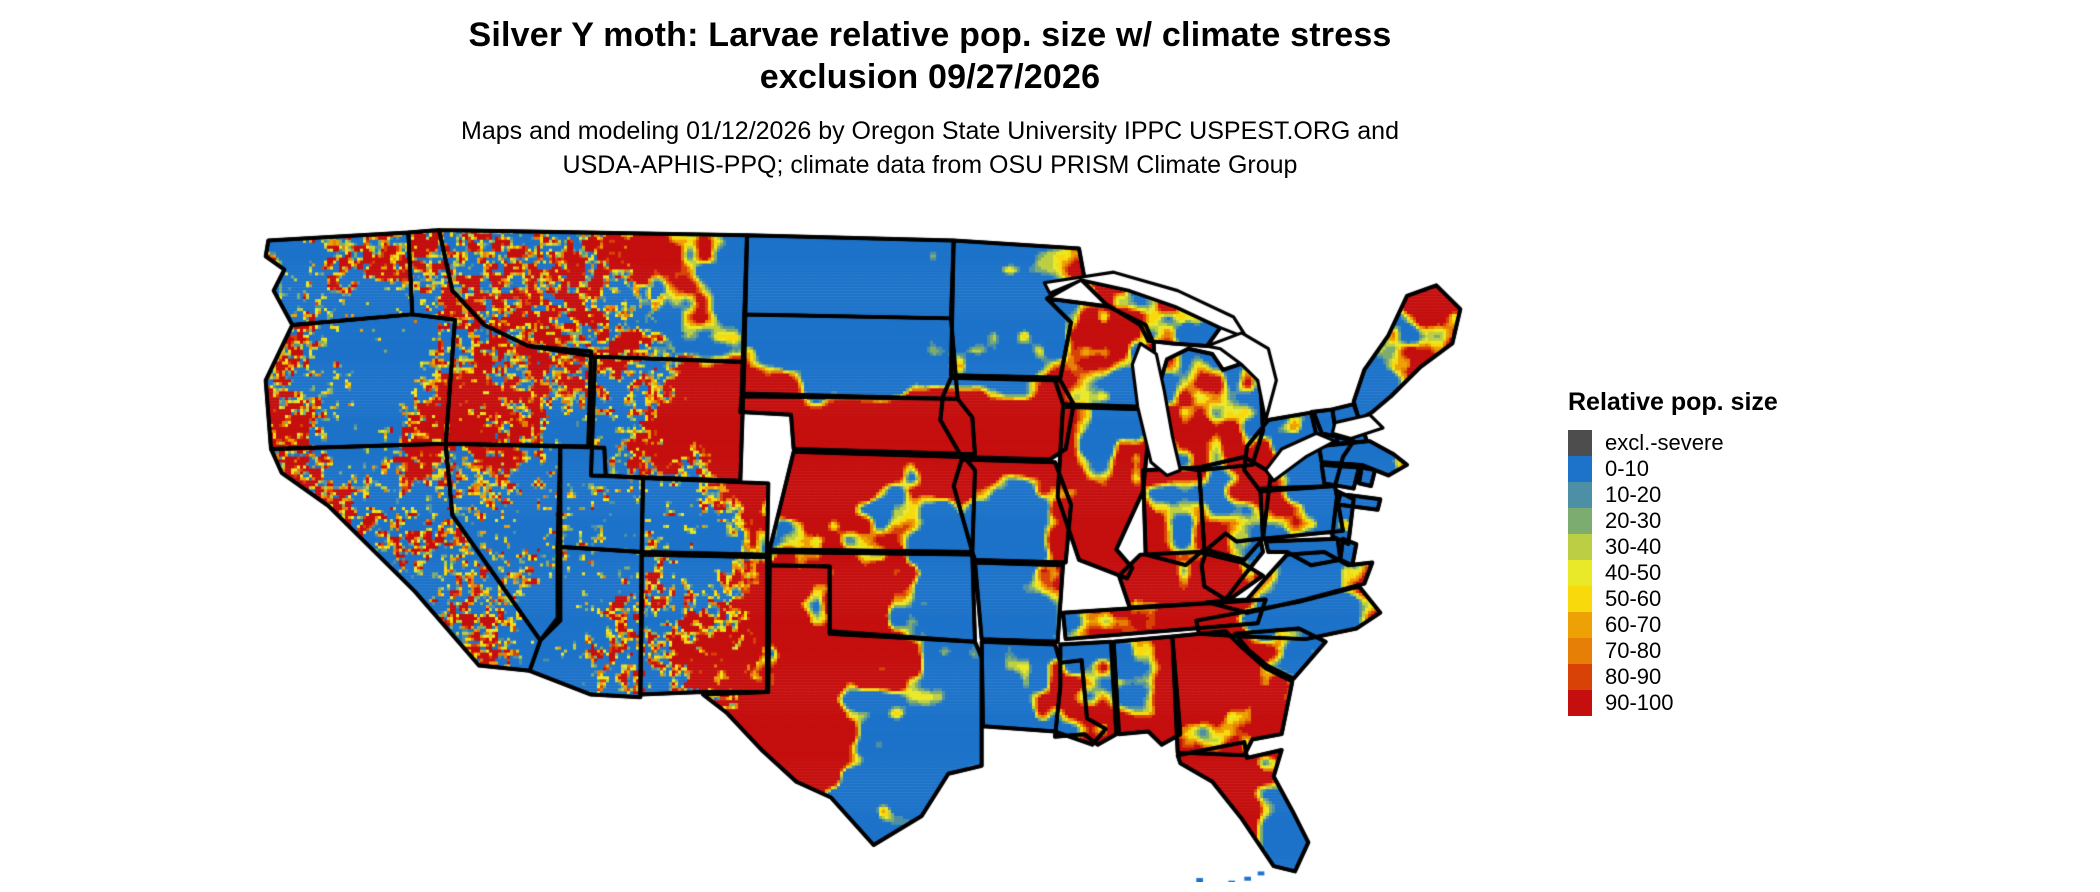 This screenshot has height=892, width=2100. What do you see at coordinates (1633, 494) in the screenshot?
I see `legend-item-label: 10-20` at bounding box center [1633, 494].